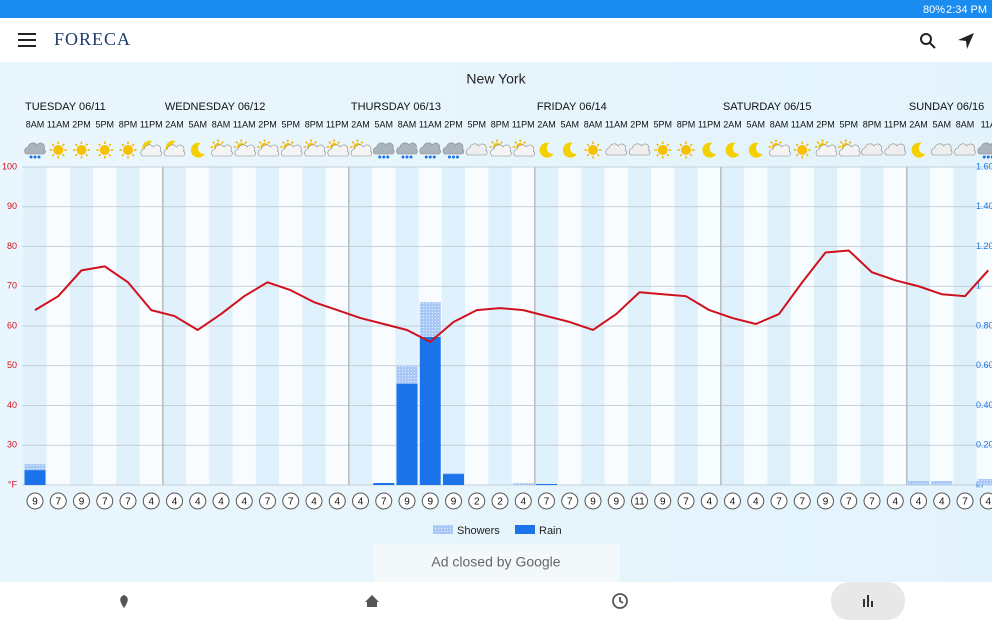  I want to click on nav-places, so click(124, 601).